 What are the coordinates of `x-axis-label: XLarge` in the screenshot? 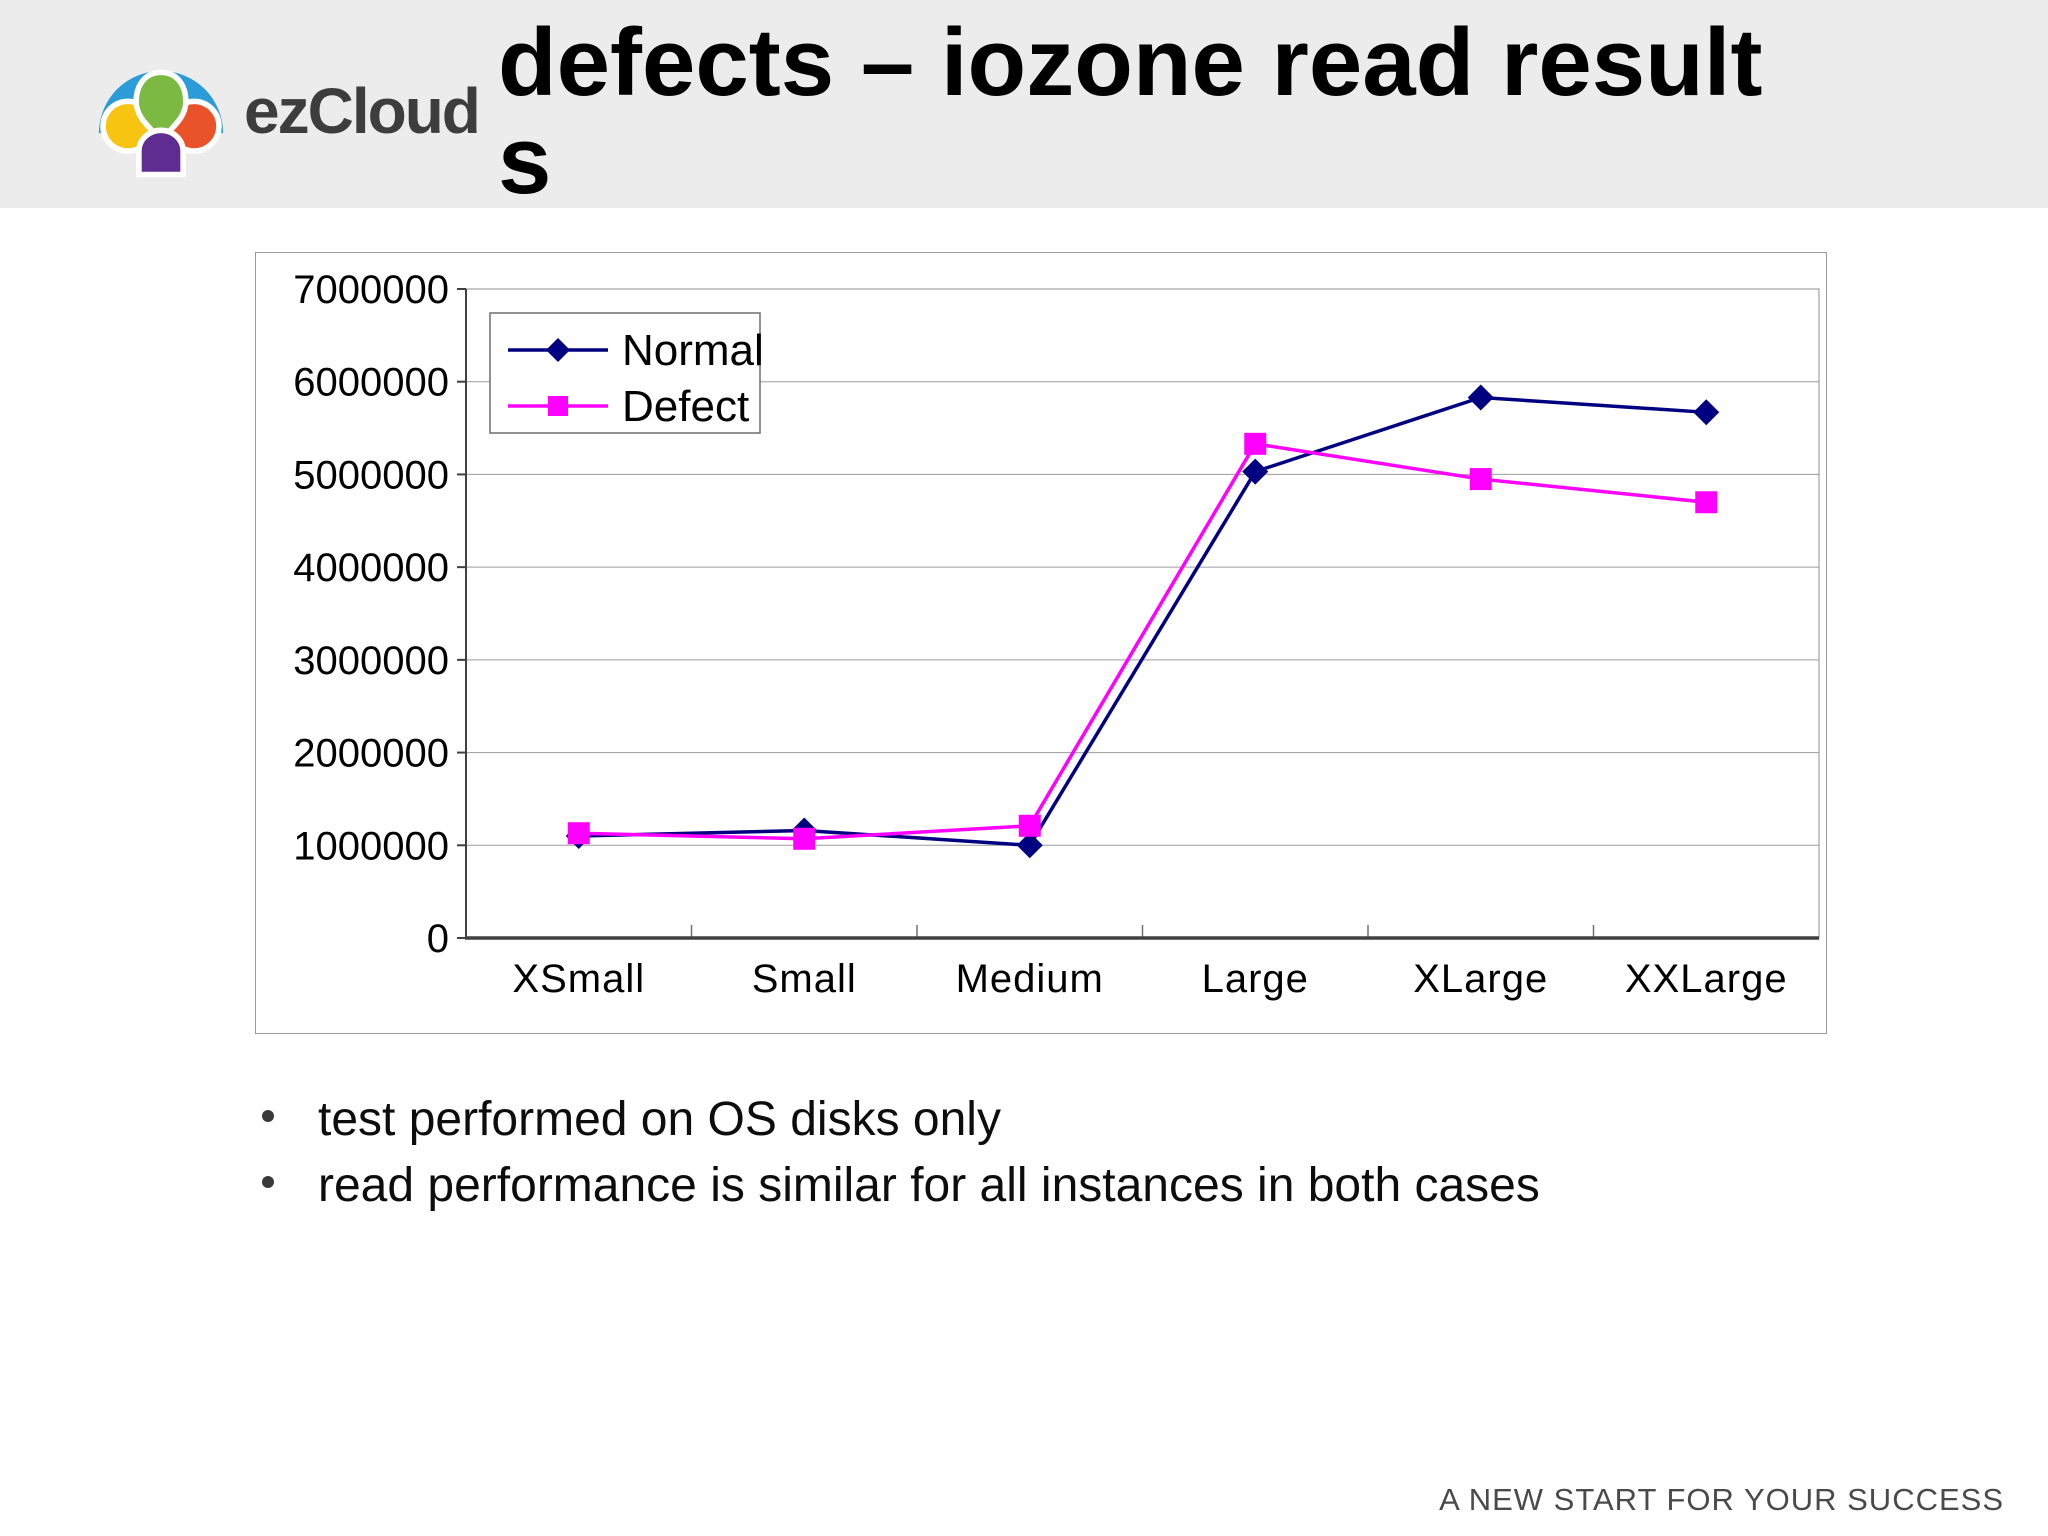 It's located at (1480, 979).